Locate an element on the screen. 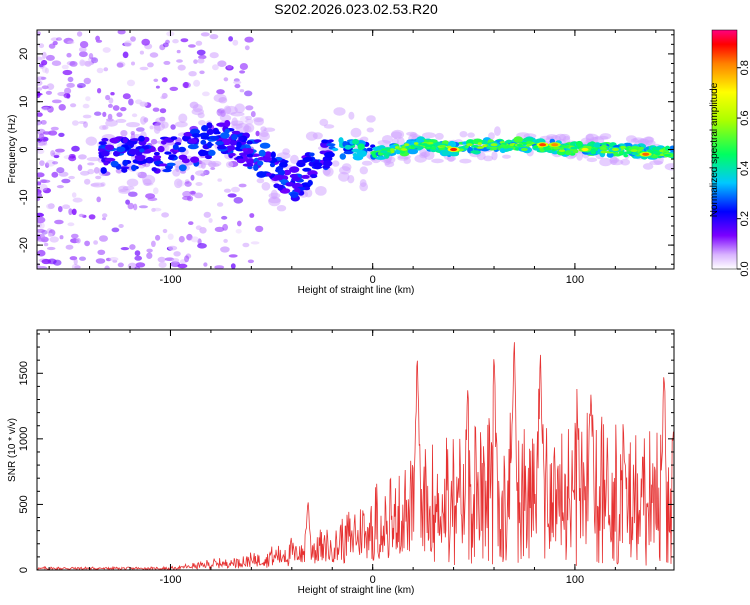 The image size is (750, 605). colorbar-ticks: 0.0 0.2 0.4 0.6 0.8 is located at coordinates (743, 168).